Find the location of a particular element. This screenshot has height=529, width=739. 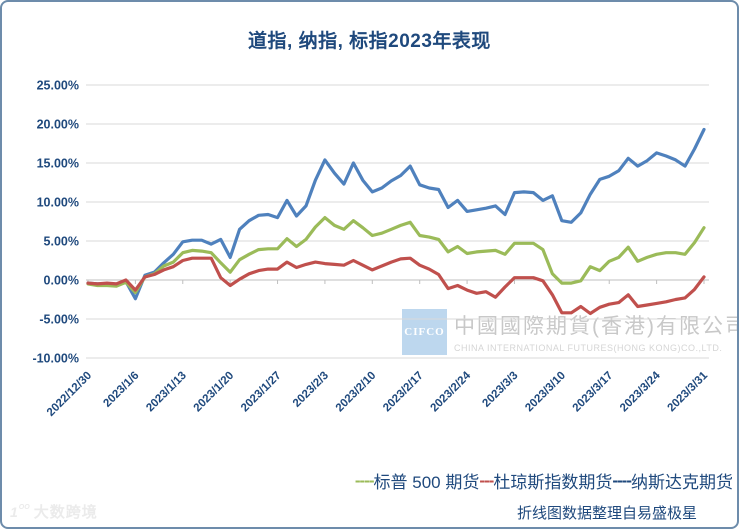

svg-text: 2023/3/10 is located at coordinates (545, 392).